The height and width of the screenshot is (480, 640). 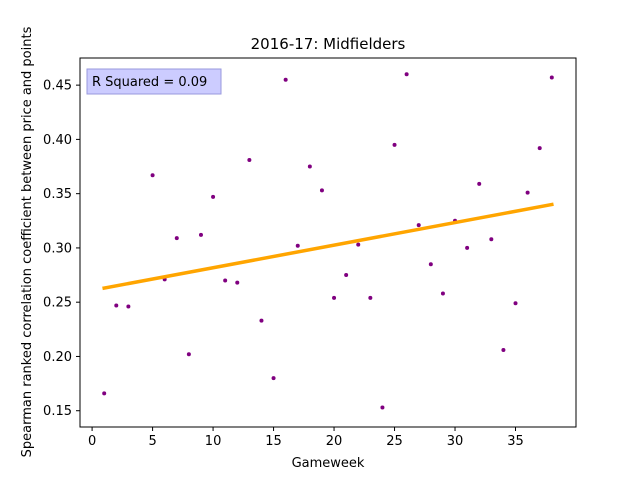 What do you see at coordinates (57, 194) in the screenshot?
I see `y-tick-label: 0.35` at bounding box center [57, 194].